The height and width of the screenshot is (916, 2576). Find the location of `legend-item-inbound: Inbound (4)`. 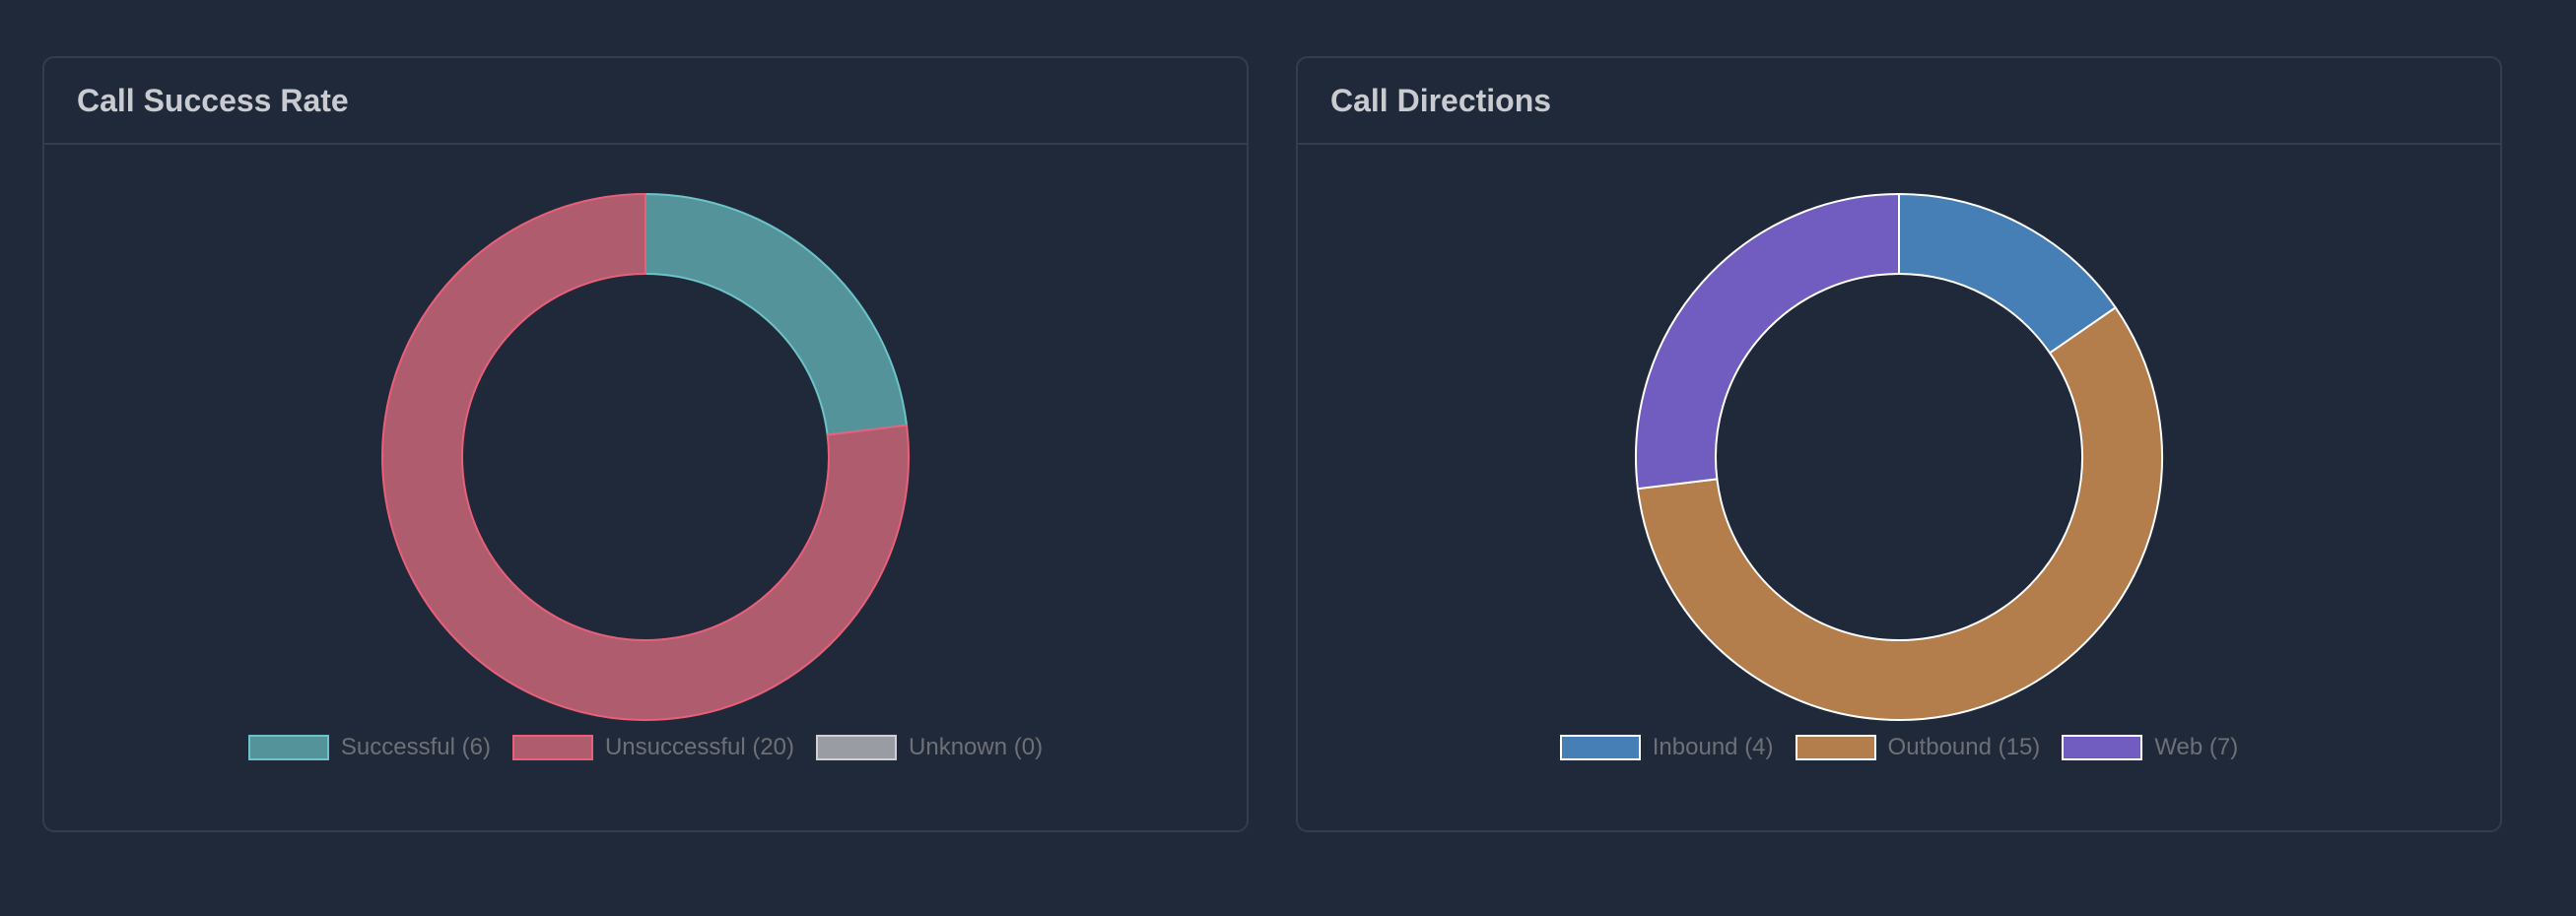

legend-item-inbound: Inbound (4) is located at coordinates (1666, 748).